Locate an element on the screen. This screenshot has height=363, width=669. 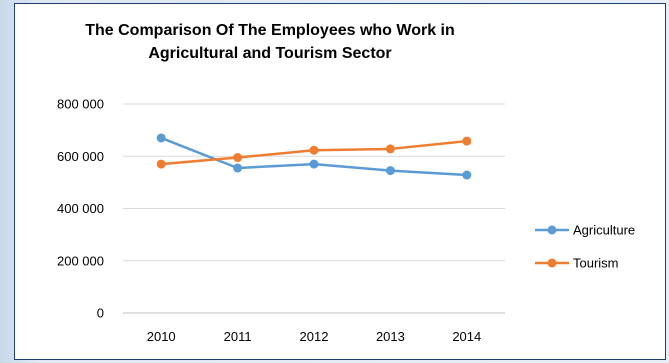
x-tick-label: 2010 is located at coordinates (161, 336).